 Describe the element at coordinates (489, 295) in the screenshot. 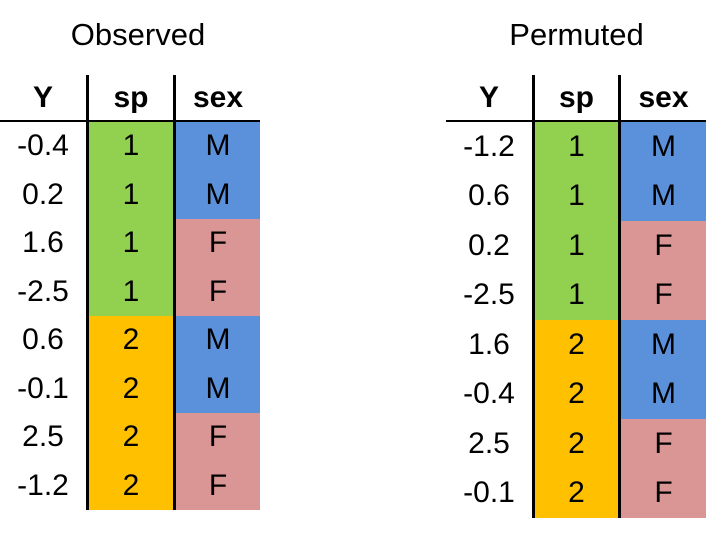

I see `permuted-cell-y: -2.5` at that location.